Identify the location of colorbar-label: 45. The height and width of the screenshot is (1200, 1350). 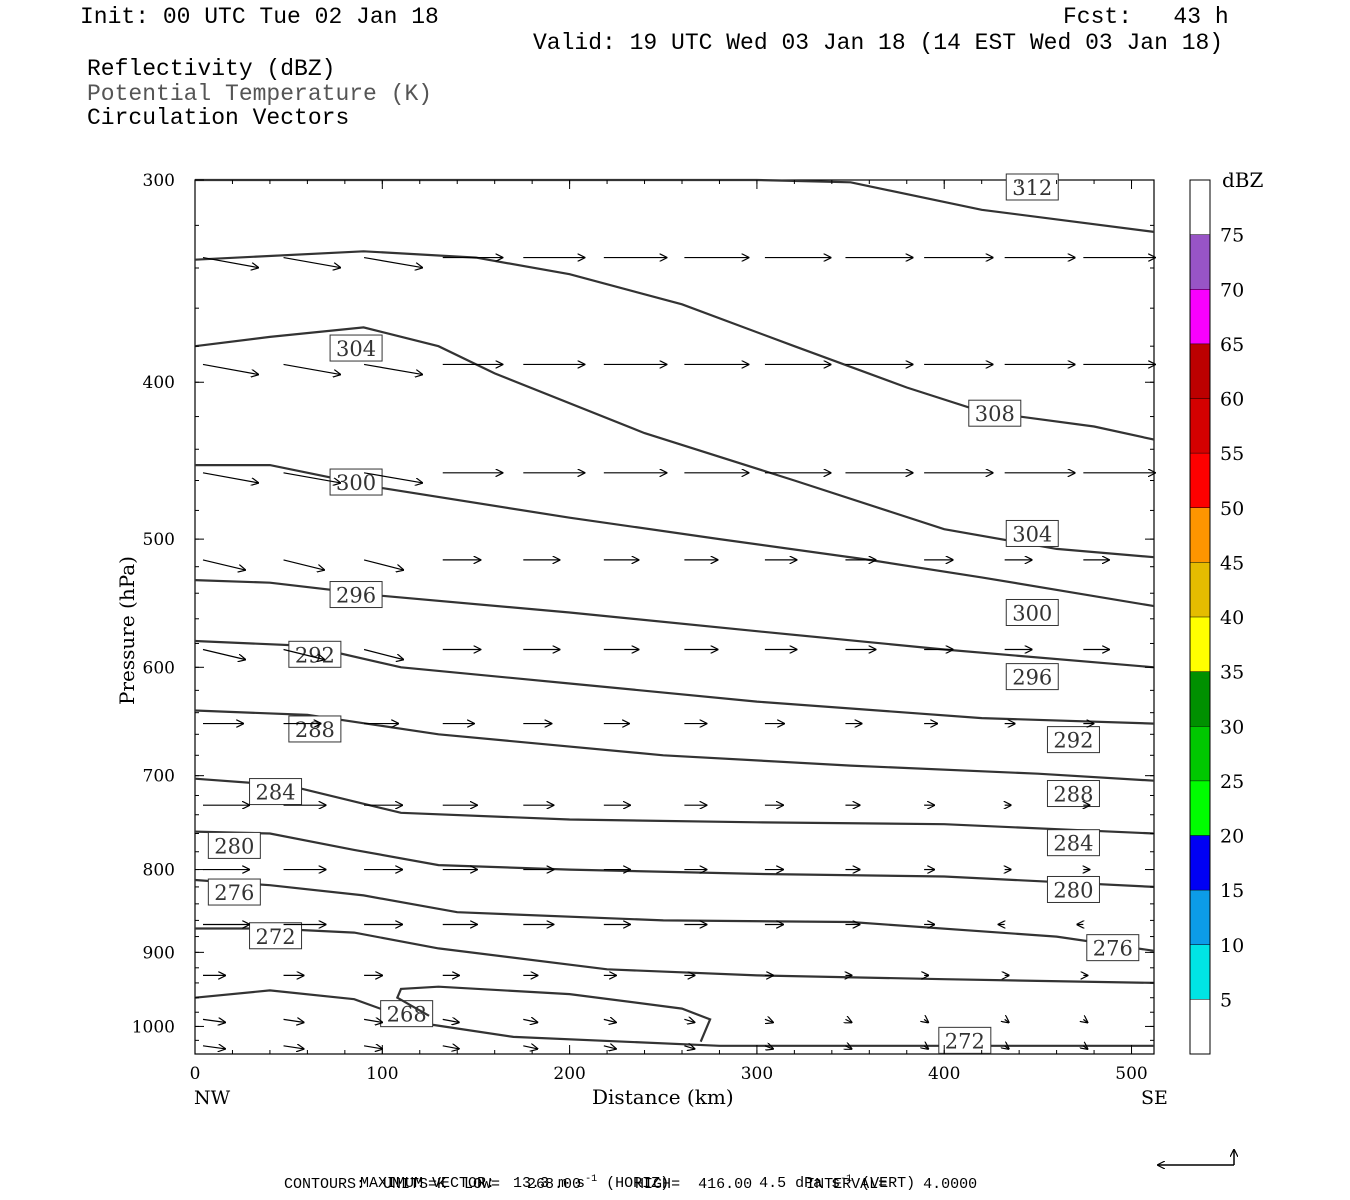
(1232, 563).